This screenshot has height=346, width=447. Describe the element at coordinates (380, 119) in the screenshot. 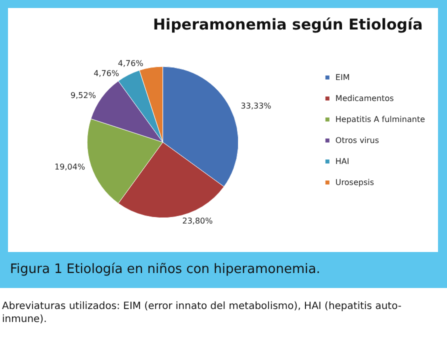

I see `legend-label: Hepatitis A fulminante` at that location.